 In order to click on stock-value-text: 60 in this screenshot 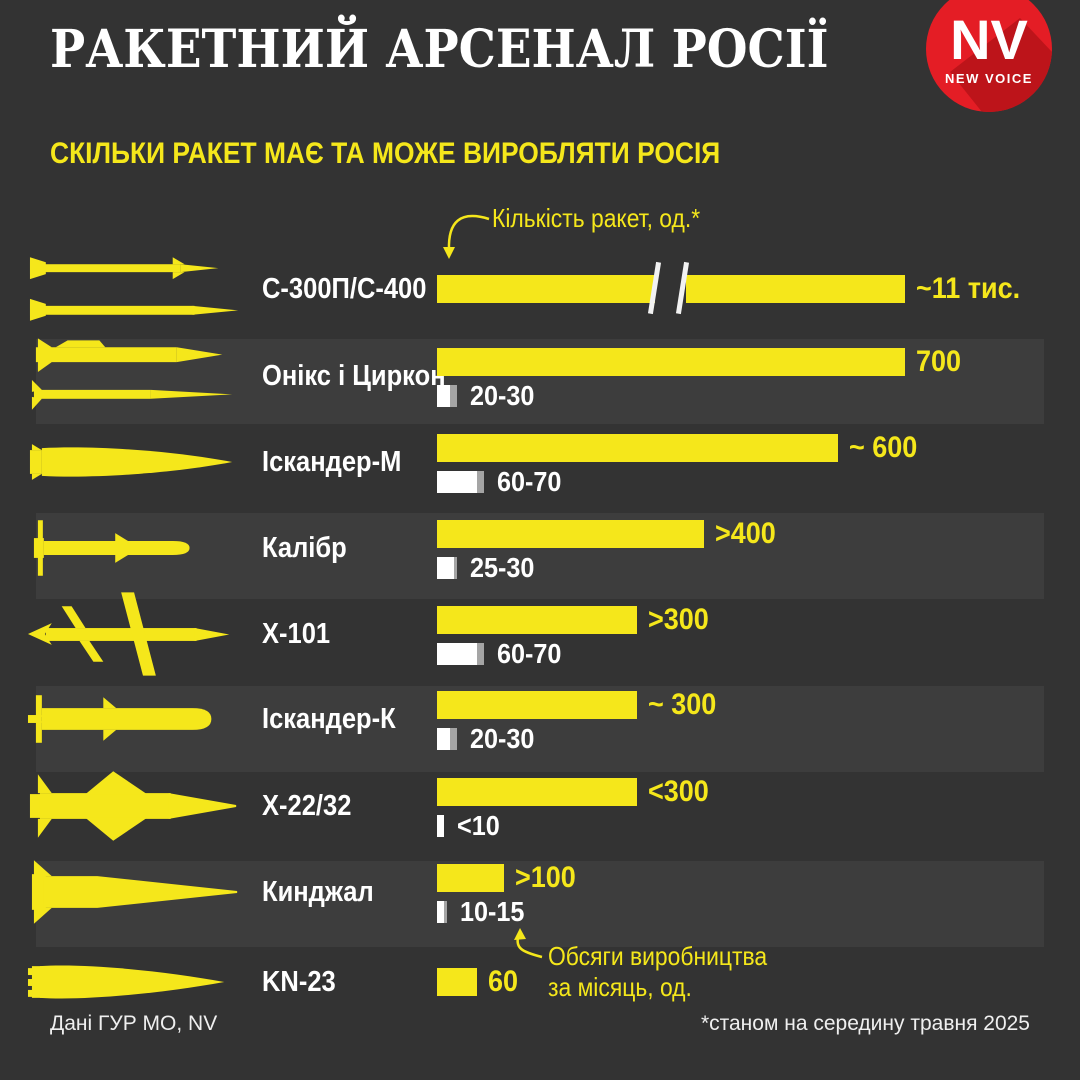, I will do `click(503, 981)`.